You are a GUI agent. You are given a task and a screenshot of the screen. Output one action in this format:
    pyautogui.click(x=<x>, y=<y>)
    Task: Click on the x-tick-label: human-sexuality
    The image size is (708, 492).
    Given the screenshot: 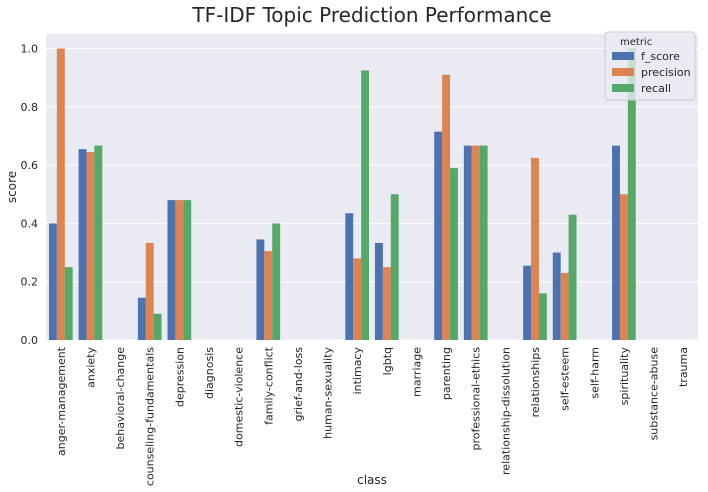 What is the action you would take?
    pyautogui.click(x=328, y=393)
    